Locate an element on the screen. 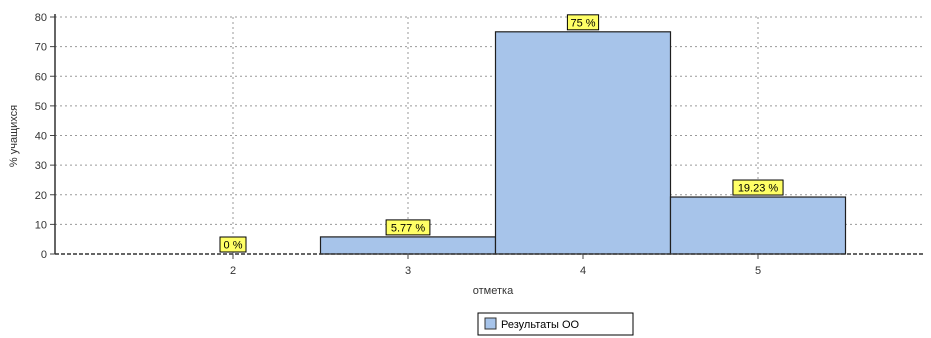 The image size is (931, 338). y-axis-title: % учащихся is located at coordinates (14, 136).